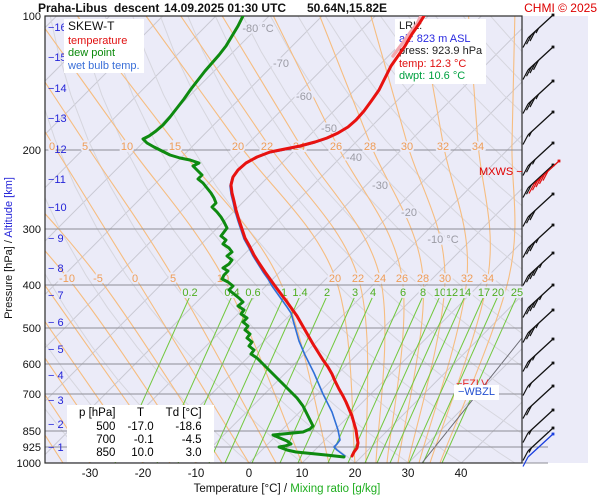  Describe the element at coordinates (287, 489) in the screenshot. I see `bottom-axis-title: Temperature [°C] / Mixing ratio [g/kg]` at that location.